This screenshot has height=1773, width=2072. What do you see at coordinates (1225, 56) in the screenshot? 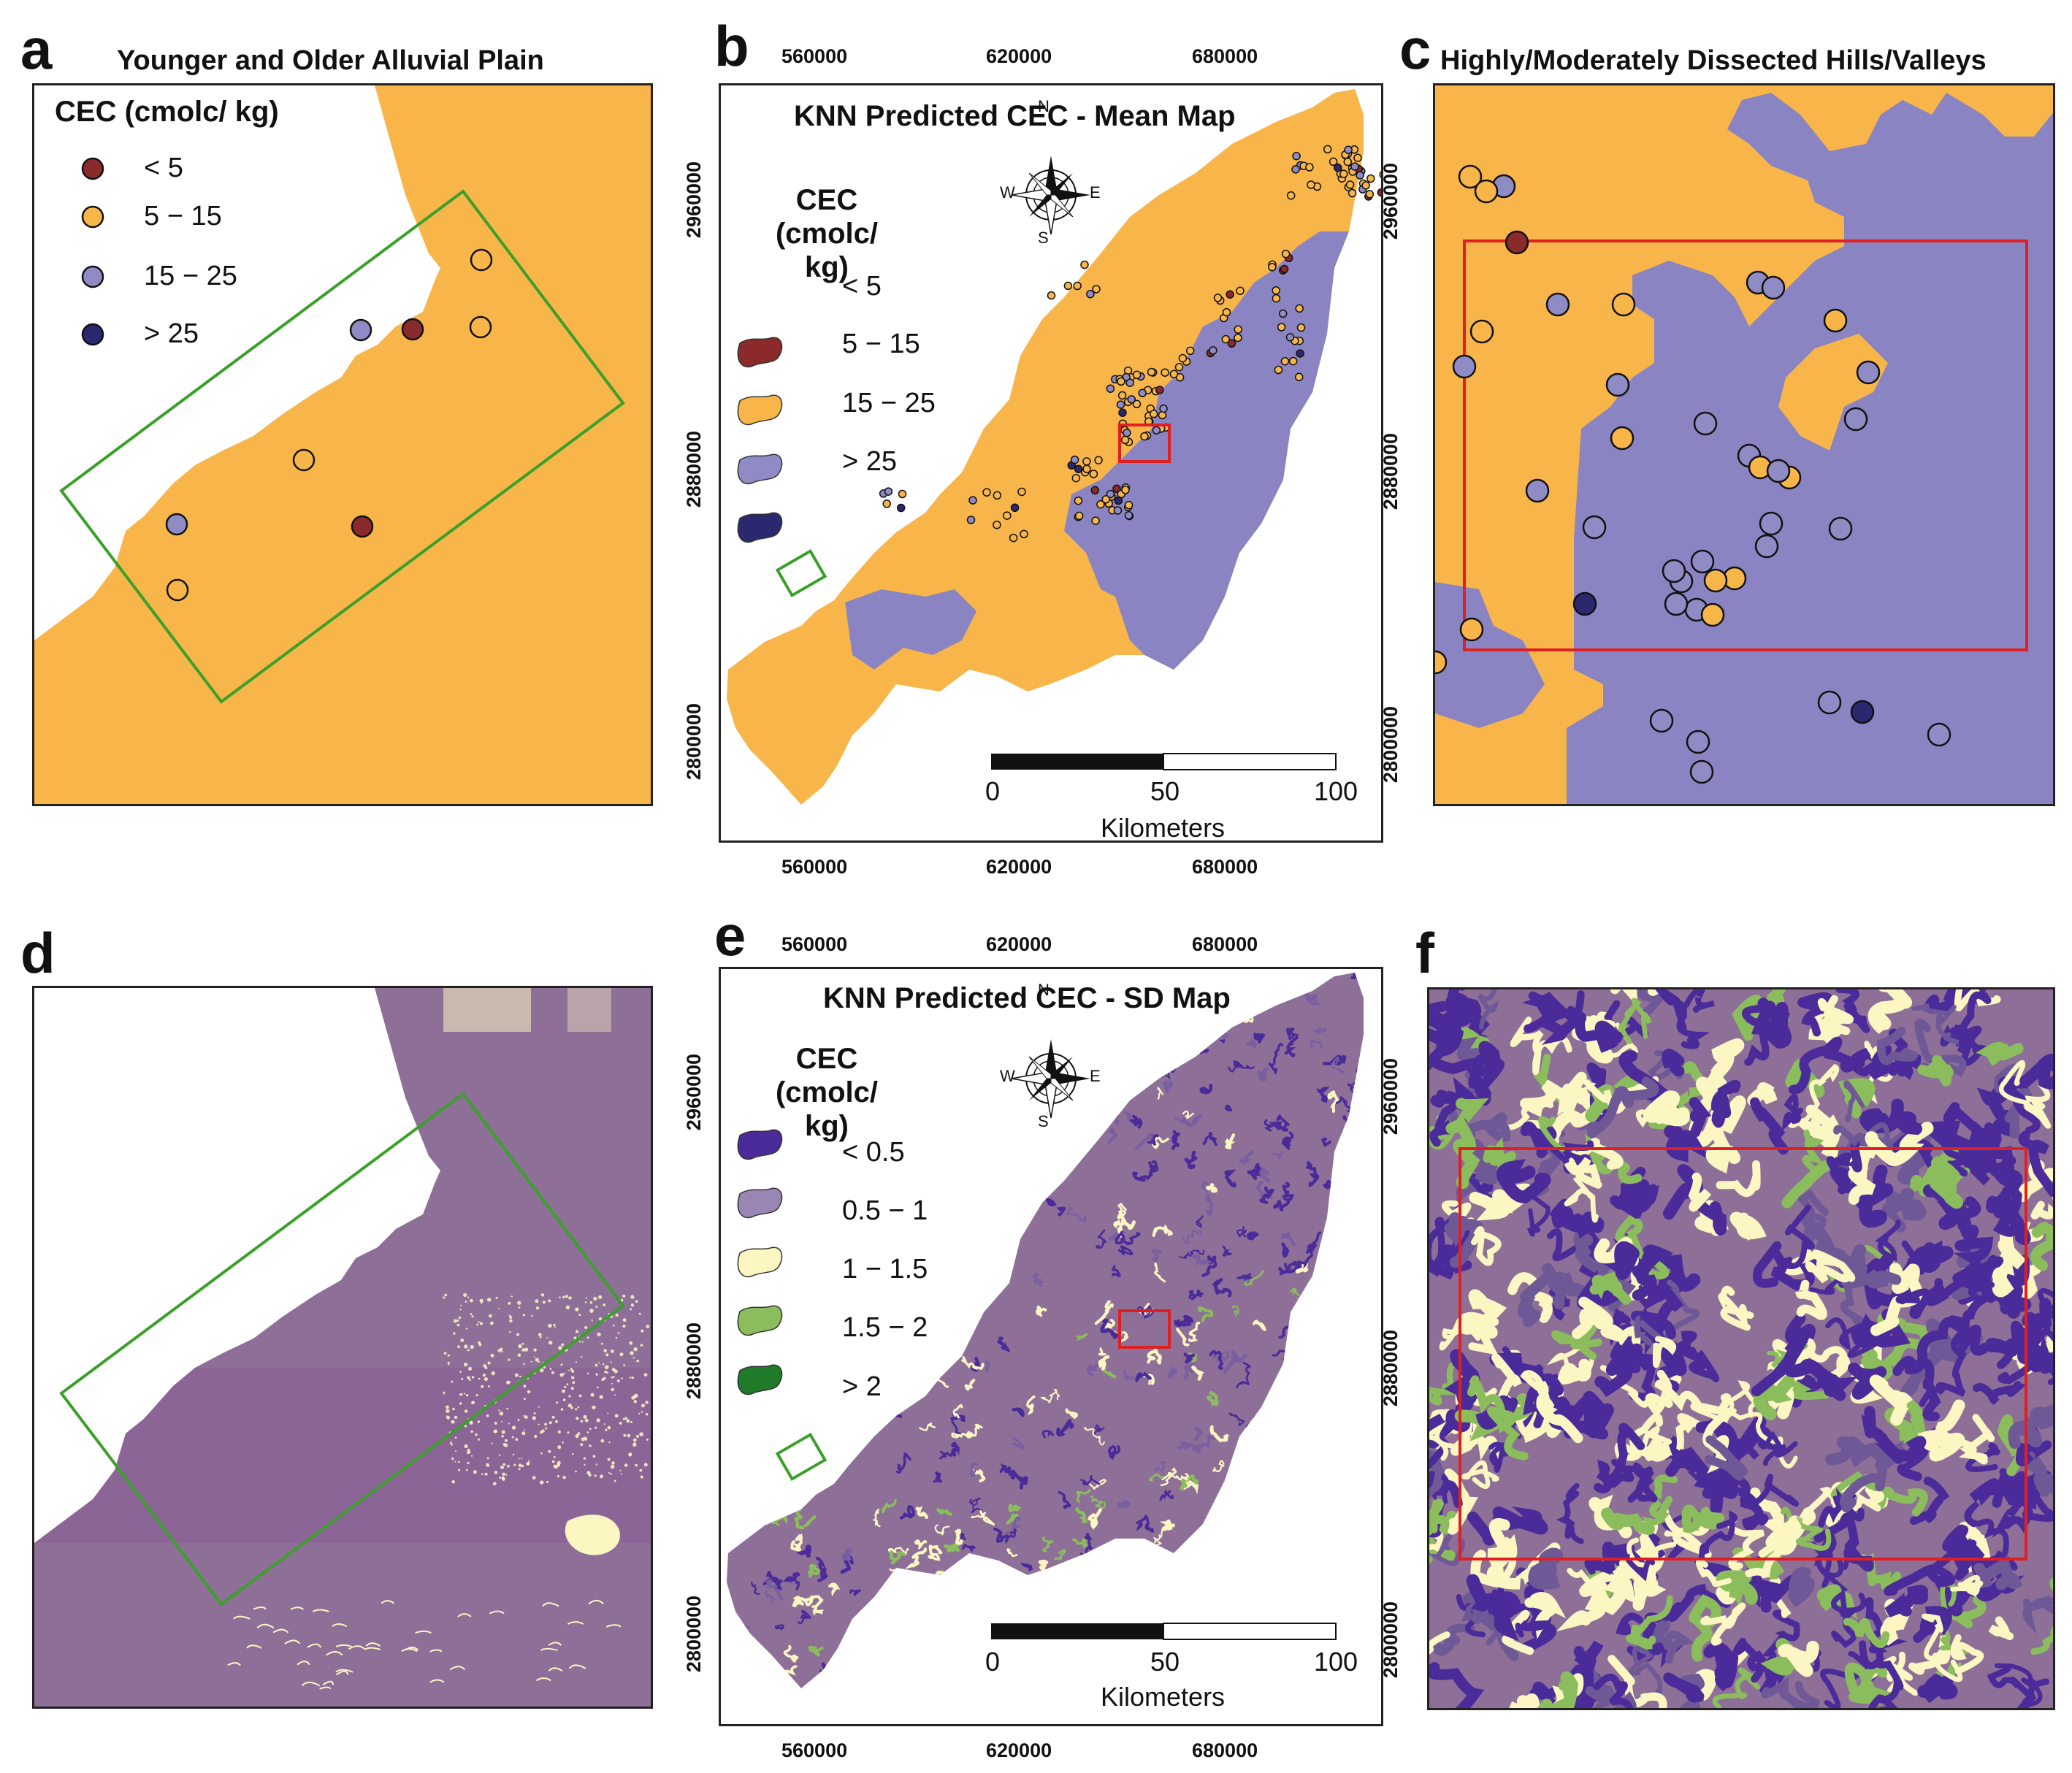
I see `x-tick-top: 680000` at bounding box center [1225, 56].